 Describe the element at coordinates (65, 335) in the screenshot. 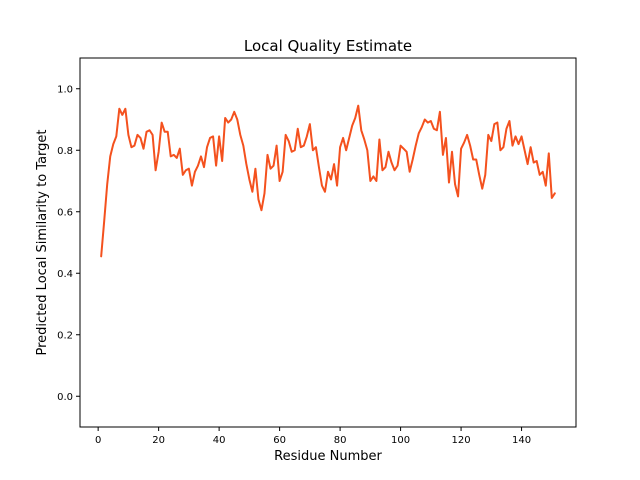

I see `y-tick-label: 0.2` at that location.